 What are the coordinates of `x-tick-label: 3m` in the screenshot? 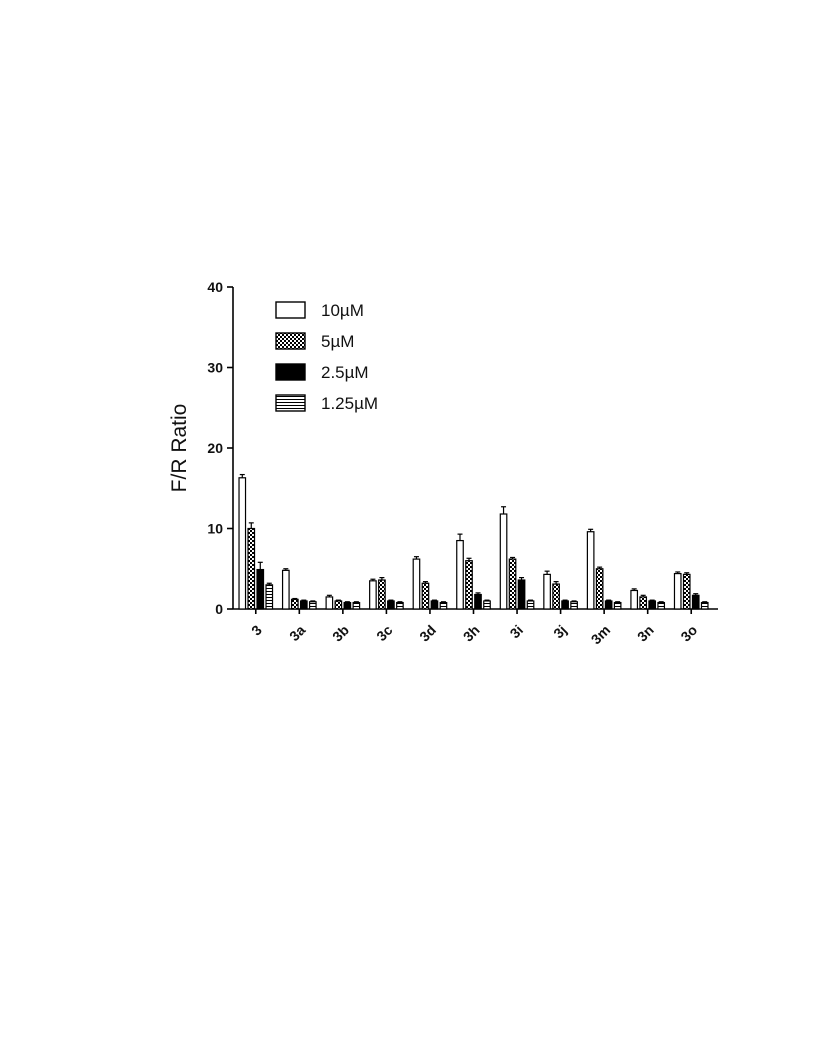 It's located at (601, 635).